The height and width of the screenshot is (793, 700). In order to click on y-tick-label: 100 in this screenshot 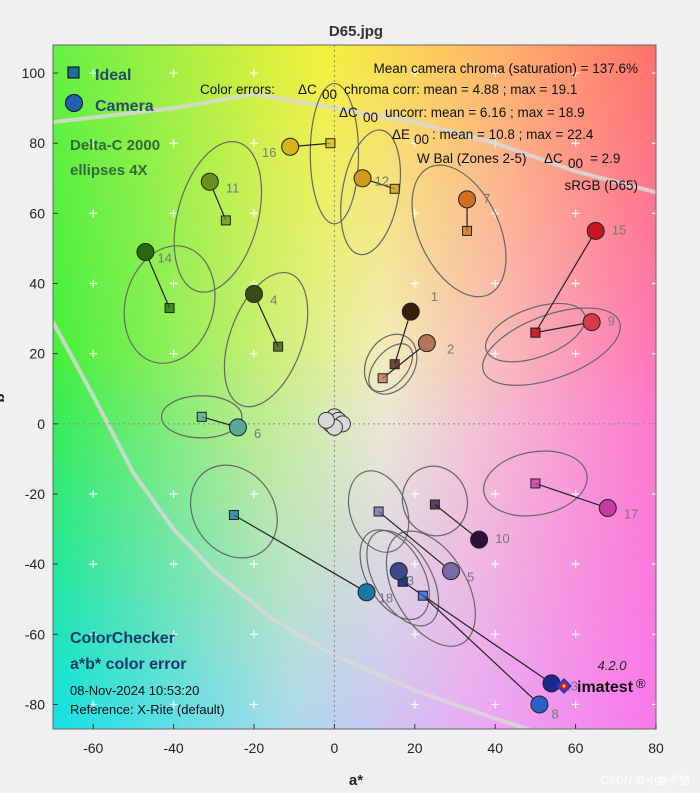, I will do `click(34, 73)`.